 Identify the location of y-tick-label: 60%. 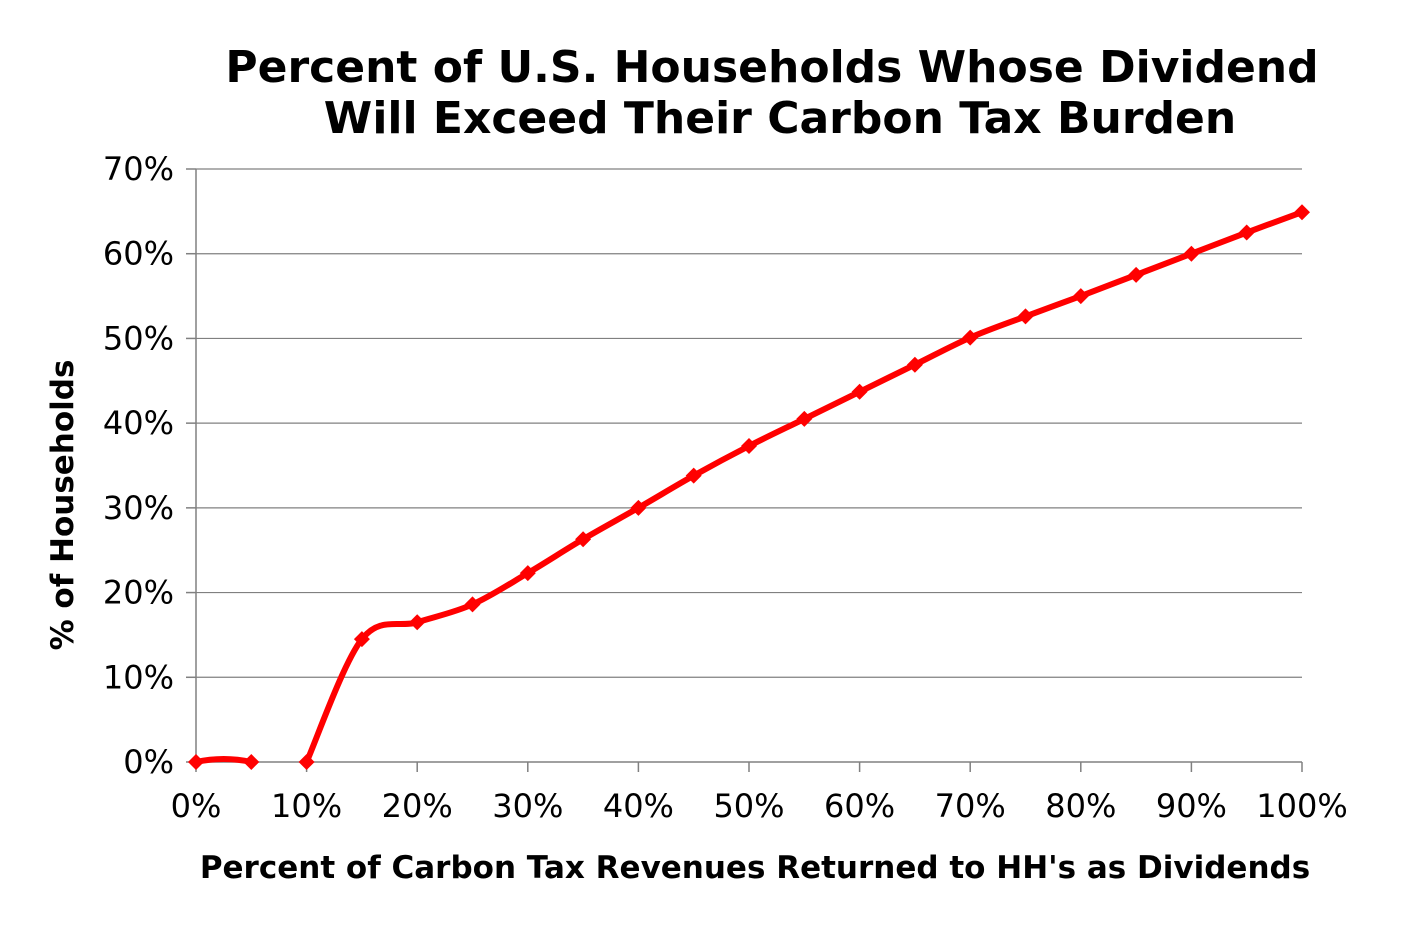
(138, 254).